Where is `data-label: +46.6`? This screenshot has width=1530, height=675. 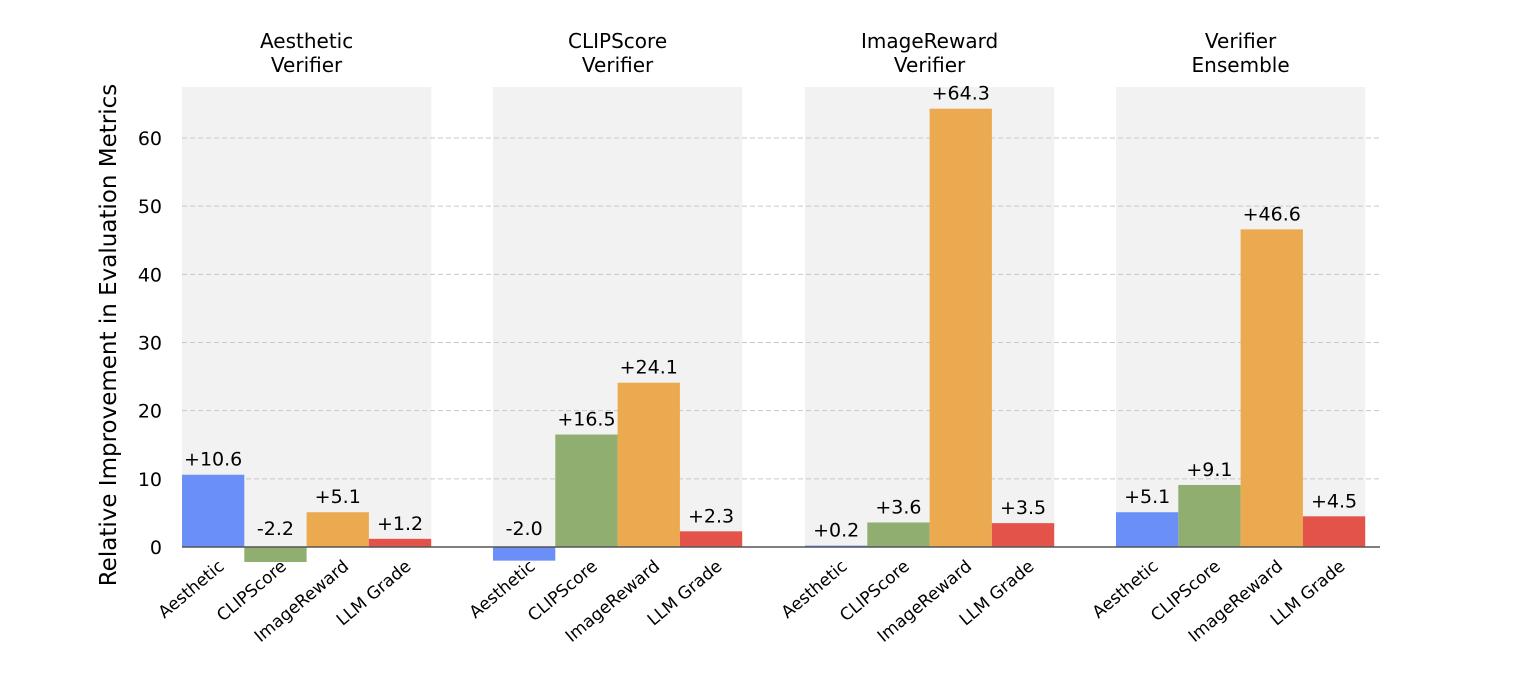
data-label: +46.6 is located at coordinates (1272, 214).